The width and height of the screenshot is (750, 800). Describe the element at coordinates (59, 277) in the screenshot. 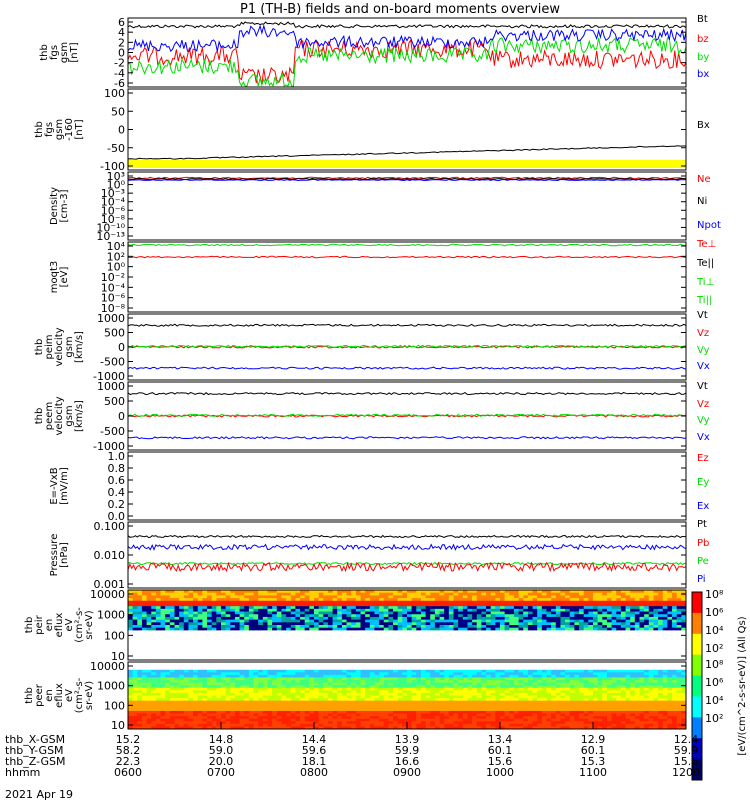

I see `panel-4-ylabel: moqt3[eV]` at that location.